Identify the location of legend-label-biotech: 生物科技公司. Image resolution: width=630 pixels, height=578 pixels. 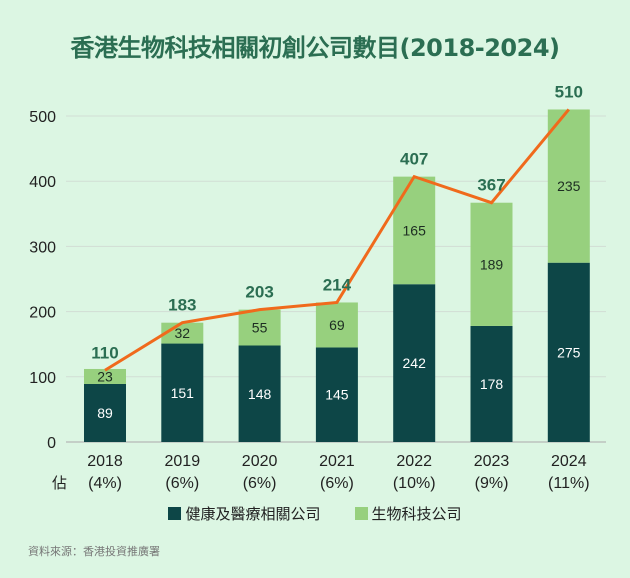
(416, 514).